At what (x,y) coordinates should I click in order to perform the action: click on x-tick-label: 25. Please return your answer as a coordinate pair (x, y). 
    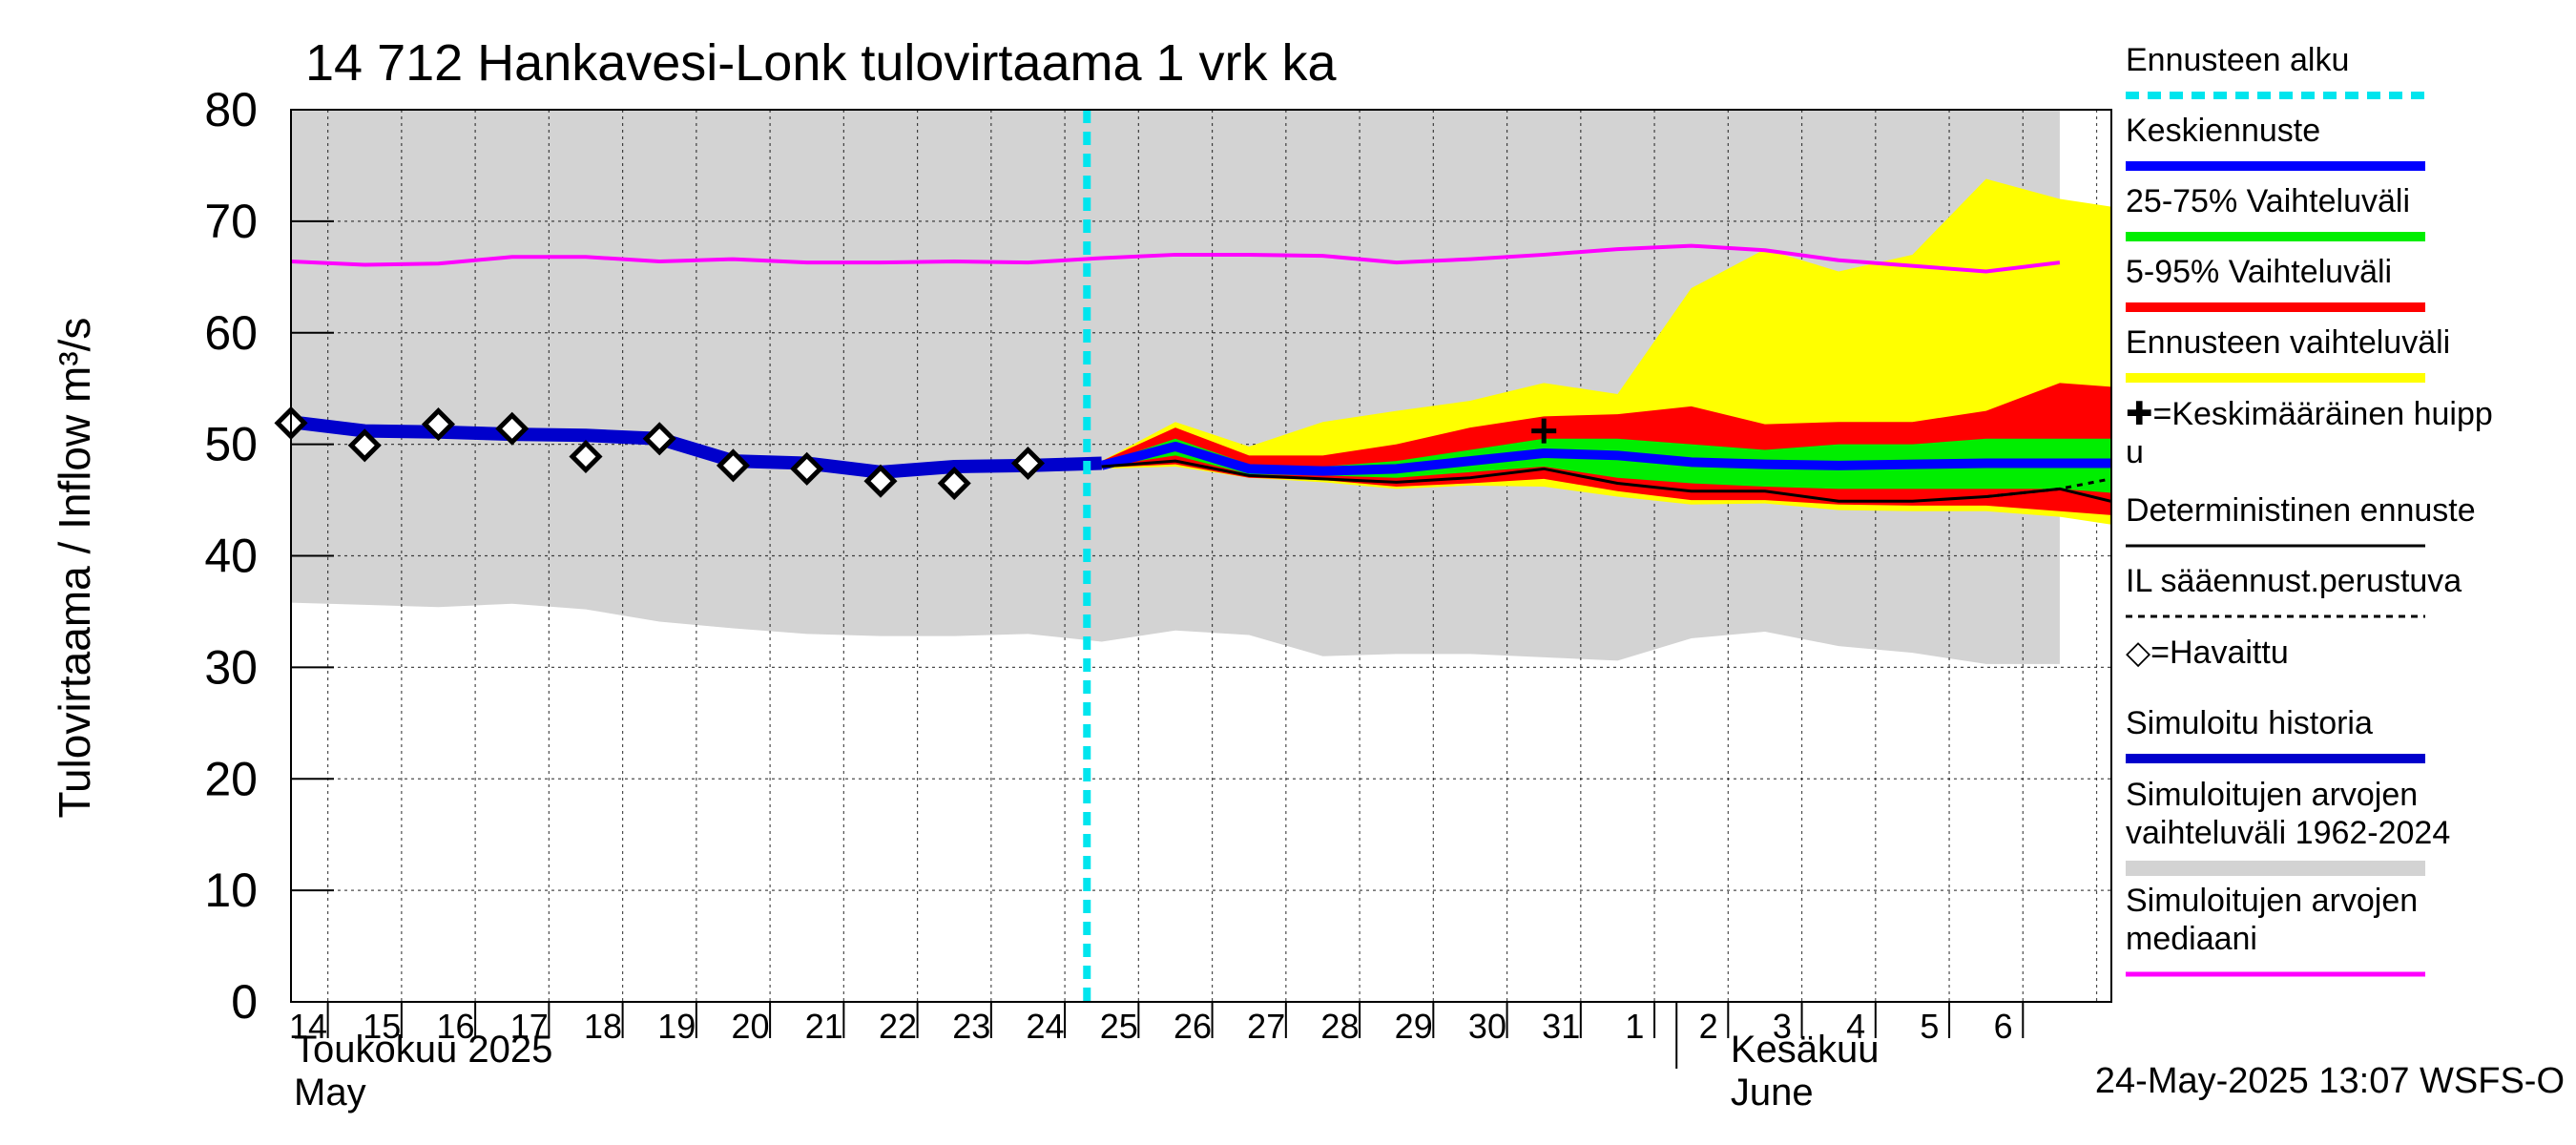
    Looking at the image, I should click on (1119, 1026).